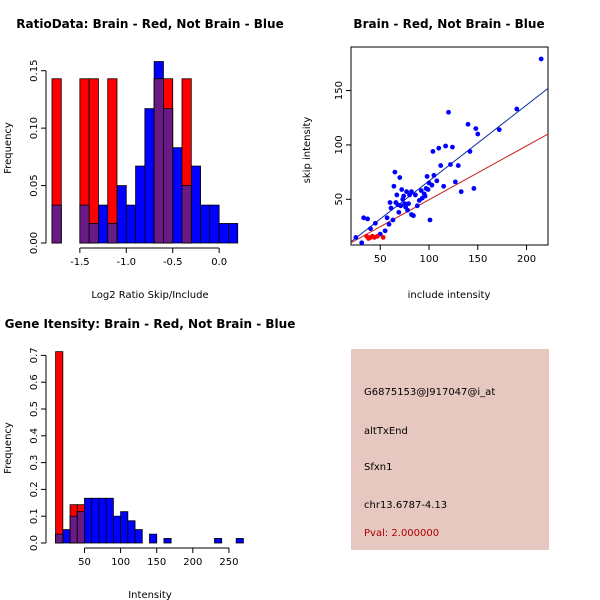 This screenshot has height=600, width=600. I want to click on ratio-histogram-bars, so click(145, 152).